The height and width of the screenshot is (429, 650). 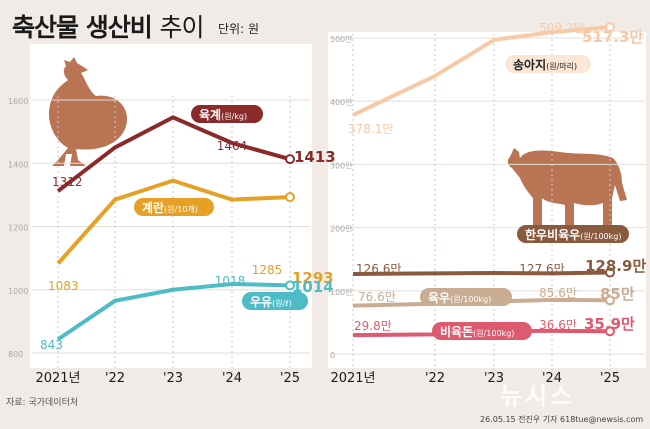 What do you see at coordinates (15, 354) in the screenshot?
I see `y-tick-label: 800` at bounding box center [15, 354].